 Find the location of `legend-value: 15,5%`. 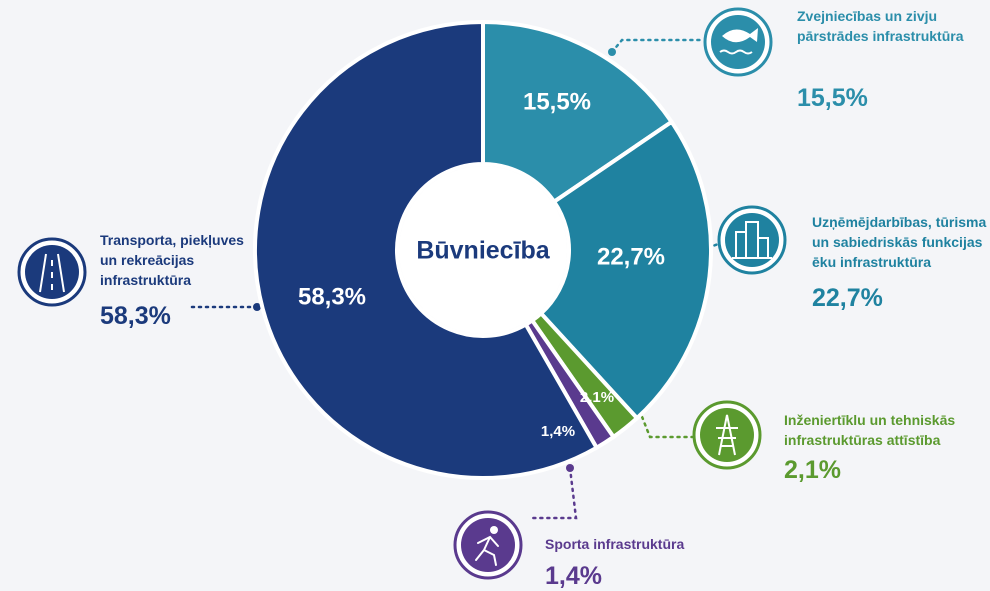

legend-value: 15,5% is located at coordinates (832, 98).